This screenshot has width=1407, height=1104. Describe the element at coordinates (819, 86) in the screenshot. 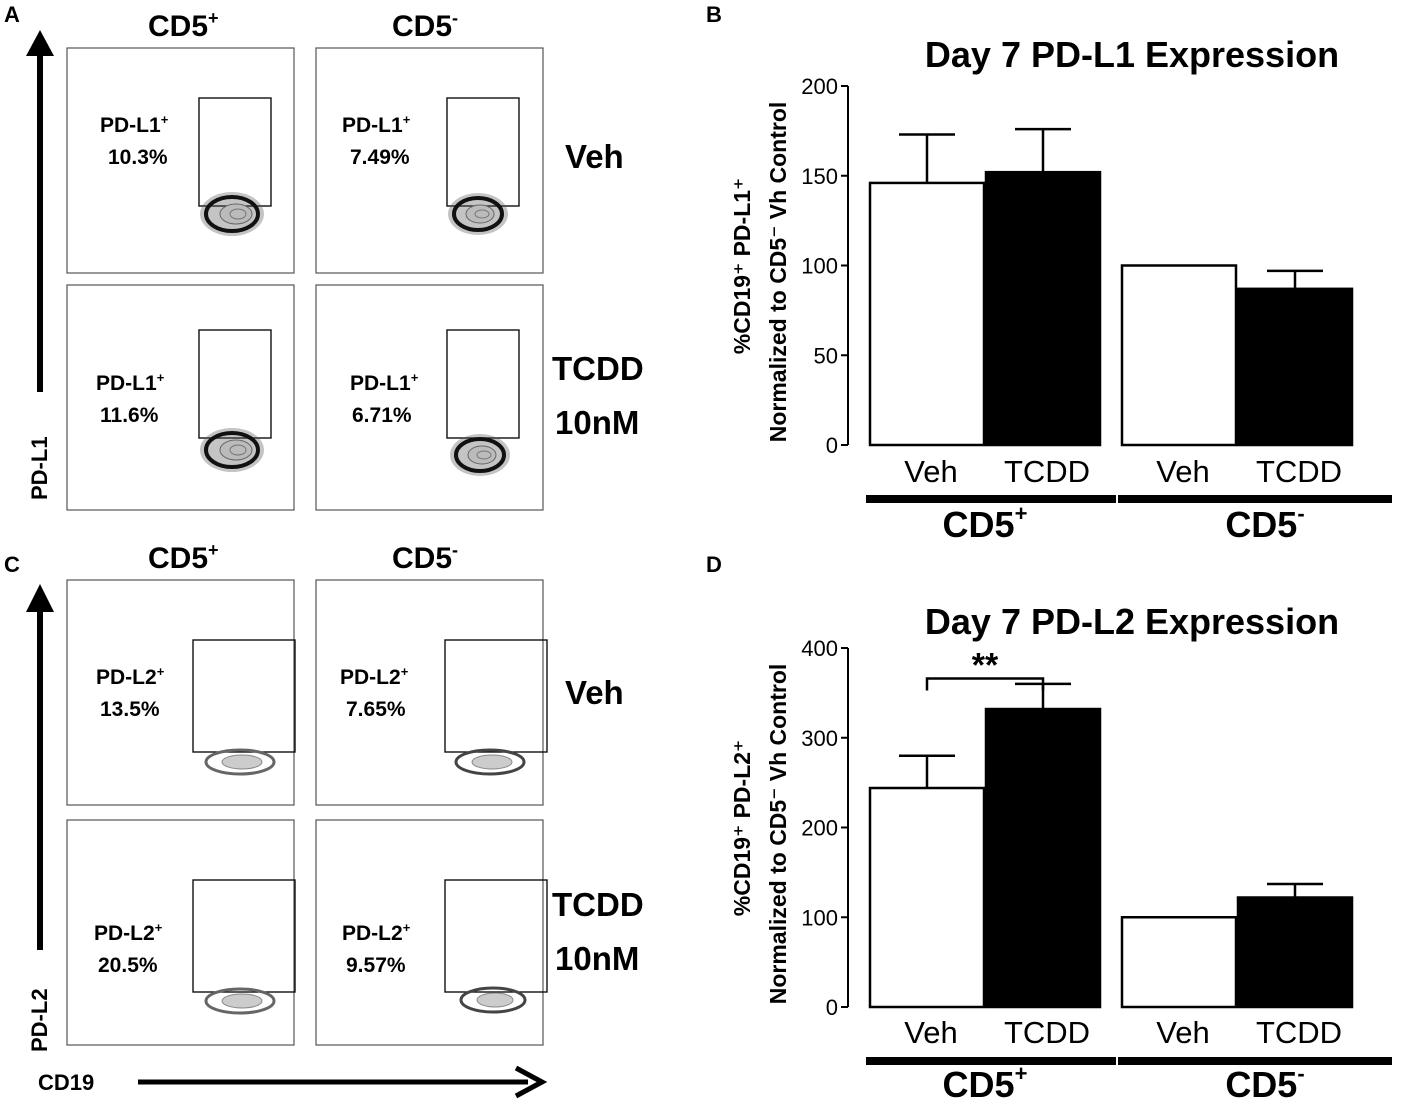

I see `y-tick-label-pdl1: 200` at that location.